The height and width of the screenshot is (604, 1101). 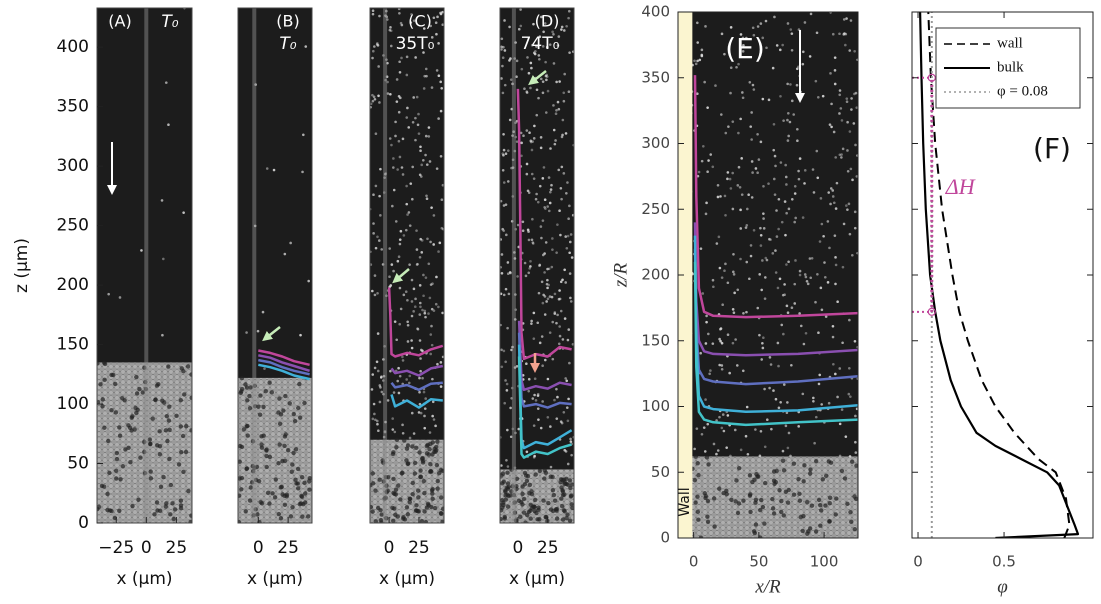 What do you see at coordinates (287, 21) in the screenshot?
I see `panel-label: (B)` at bounding box center [287, 21].